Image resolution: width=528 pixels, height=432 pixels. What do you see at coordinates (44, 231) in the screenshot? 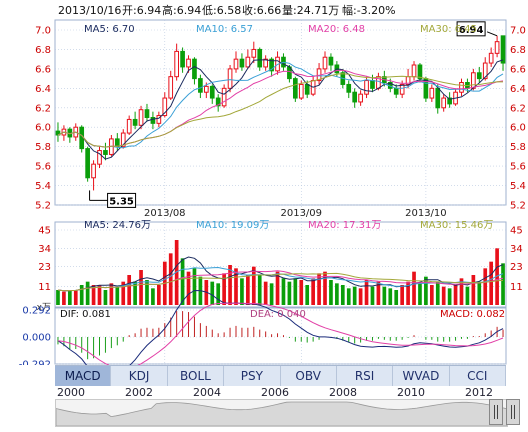
I see `volume-y-tick-left: 45` at bounding box center [44, 231].